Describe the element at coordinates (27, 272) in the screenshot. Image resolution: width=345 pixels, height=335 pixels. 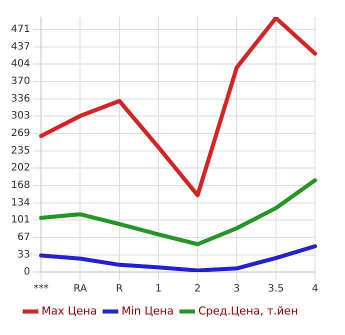
I see `y-tick-label: 0` at that location.